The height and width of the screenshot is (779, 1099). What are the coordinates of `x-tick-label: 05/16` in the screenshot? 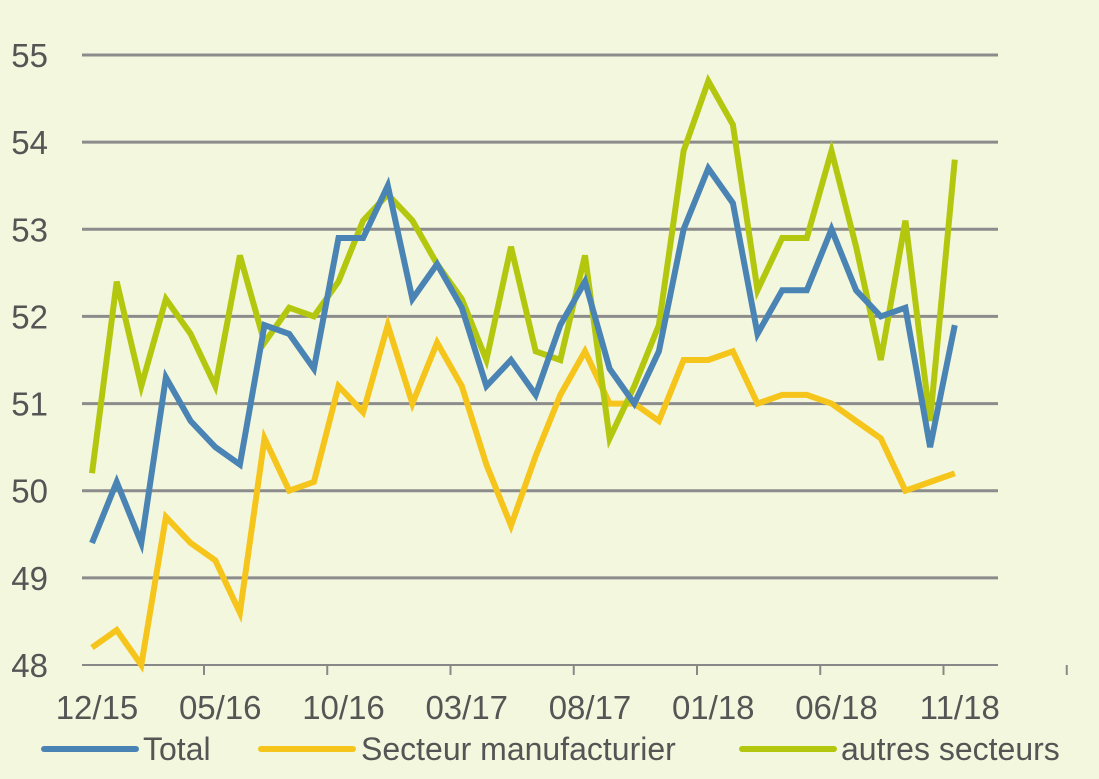 It's located at (220, 707).